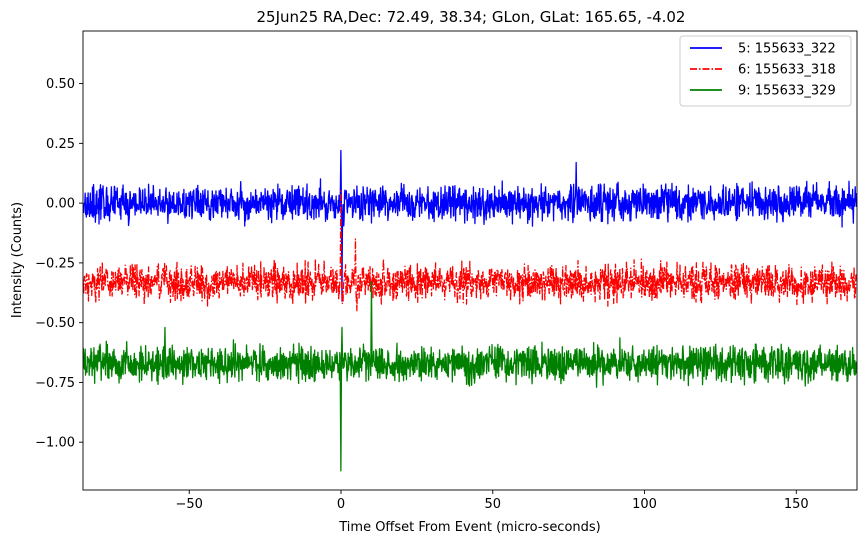 Image resolution: width=866 pixels, height=545 pixels. Describe the element at coordinates (55, 263) in the screenshot. I see `y-tick-label: −0.25` at that location.